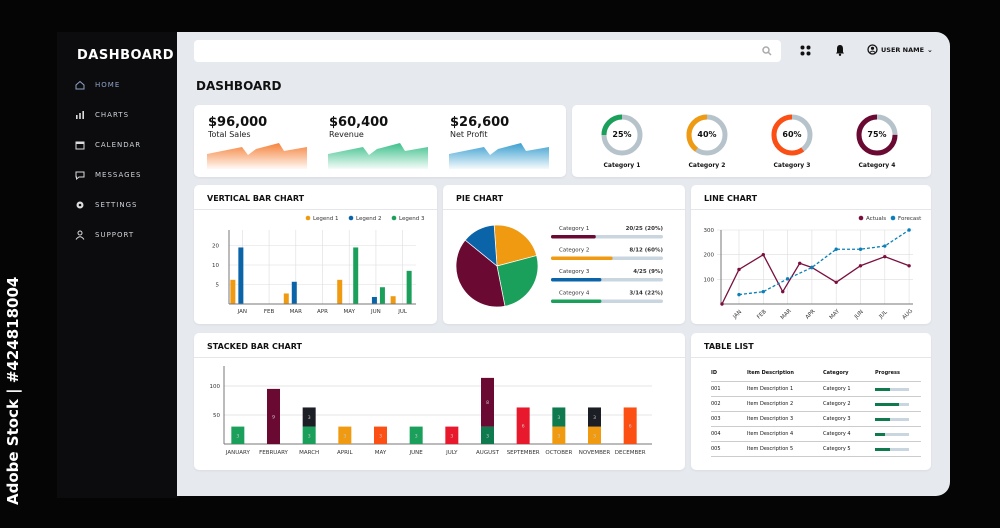 The width and height of the screenshot is (1000, 528). Describe the element at coordinates (816, 449) in the screenshot. I see `table-row: 005 Item Description 5 Category 5` at that location.